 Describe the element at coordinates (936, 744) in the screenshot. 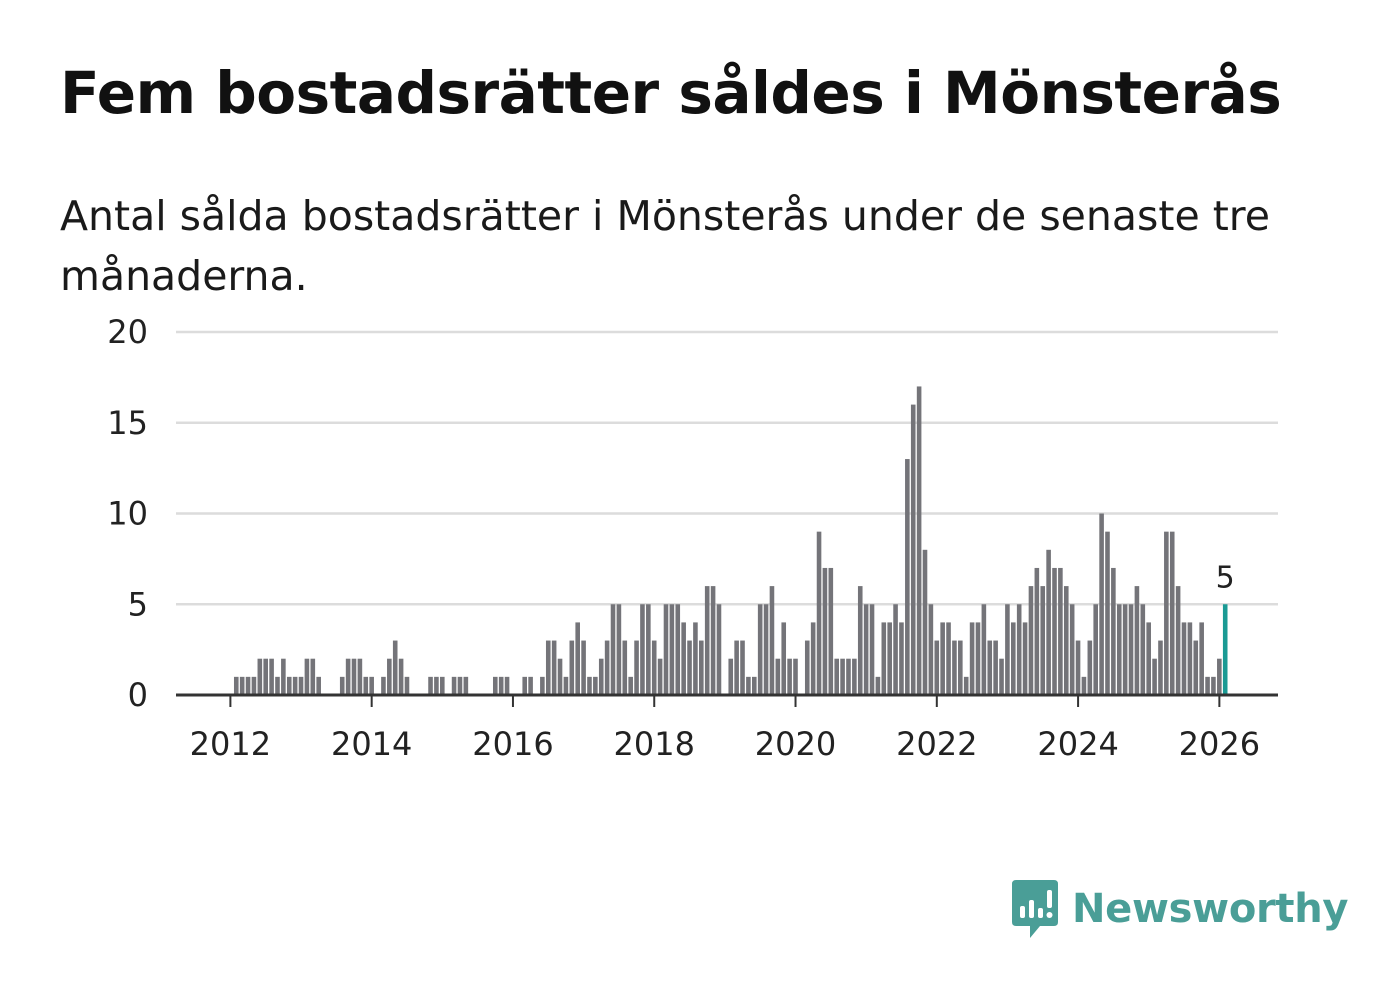

I see `x-tick-label-2022: 2022` at that location.